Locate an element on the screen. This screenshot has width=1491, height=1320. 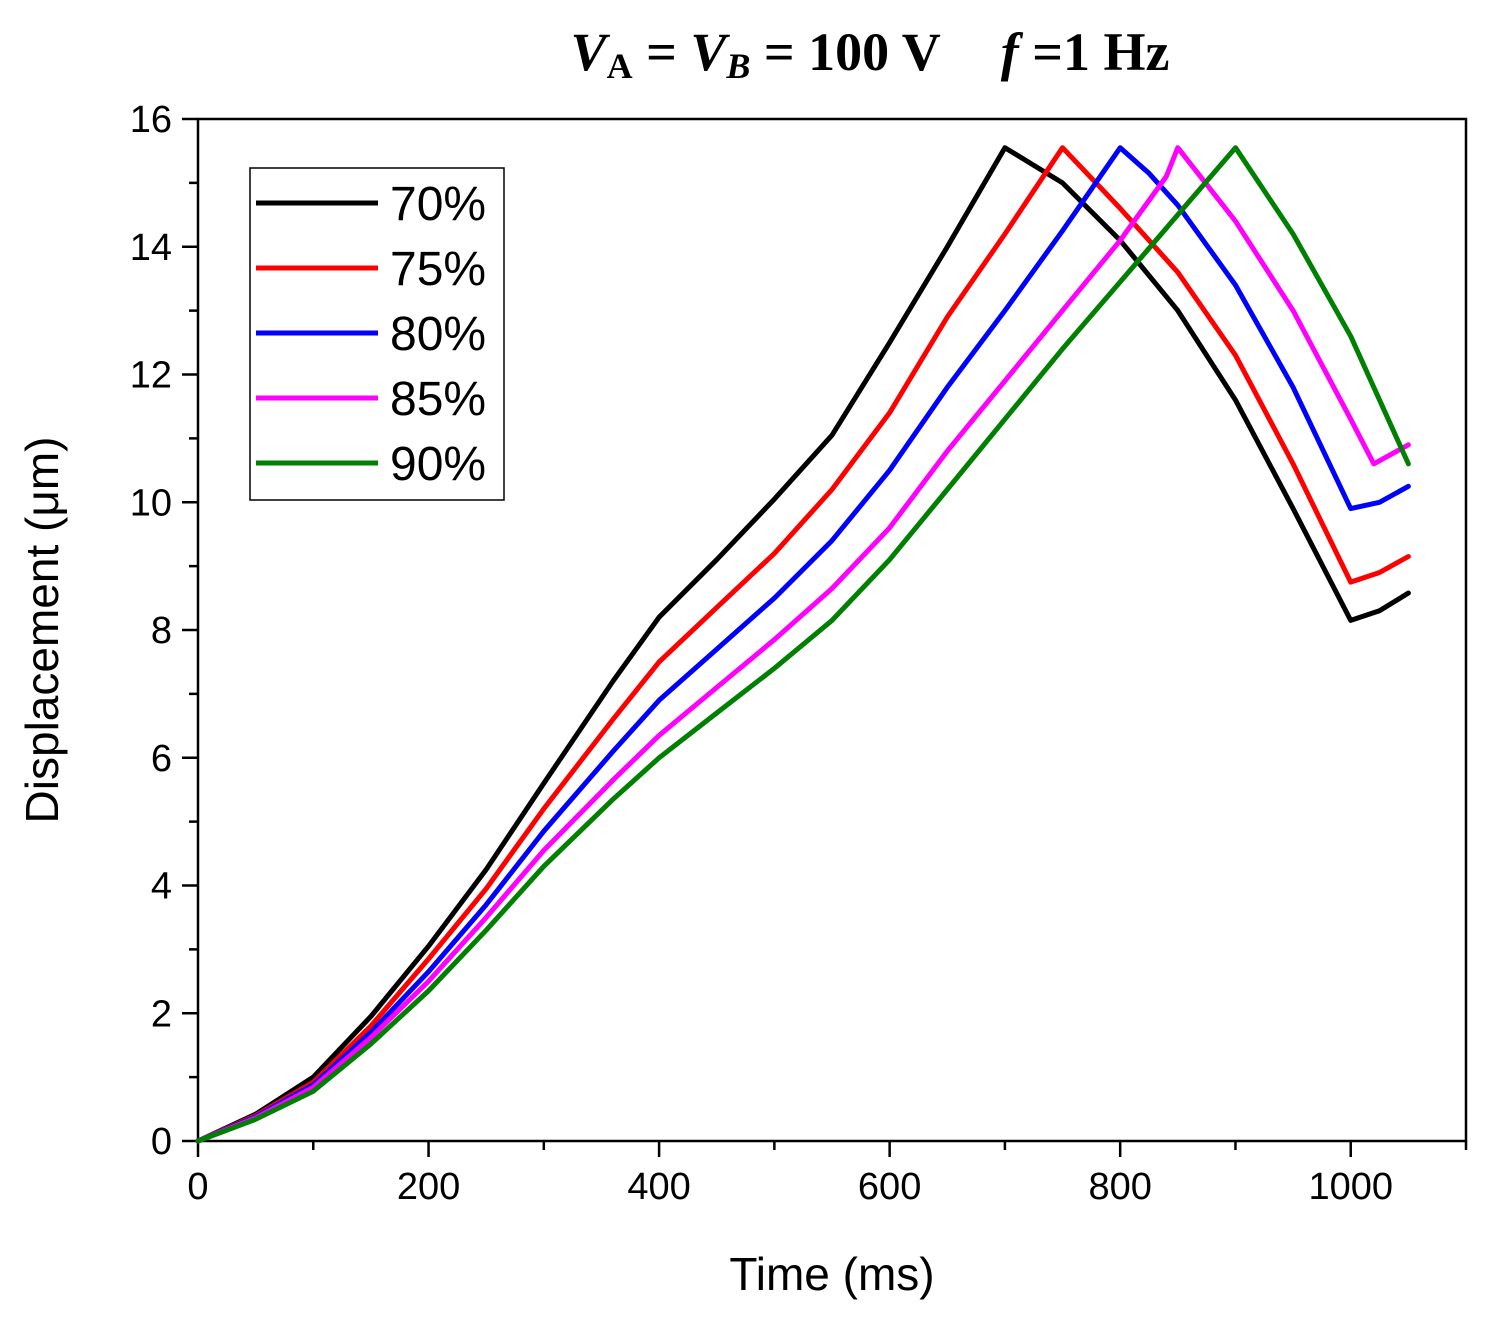
legend-label: 70% is located at coordinates (438, 204).